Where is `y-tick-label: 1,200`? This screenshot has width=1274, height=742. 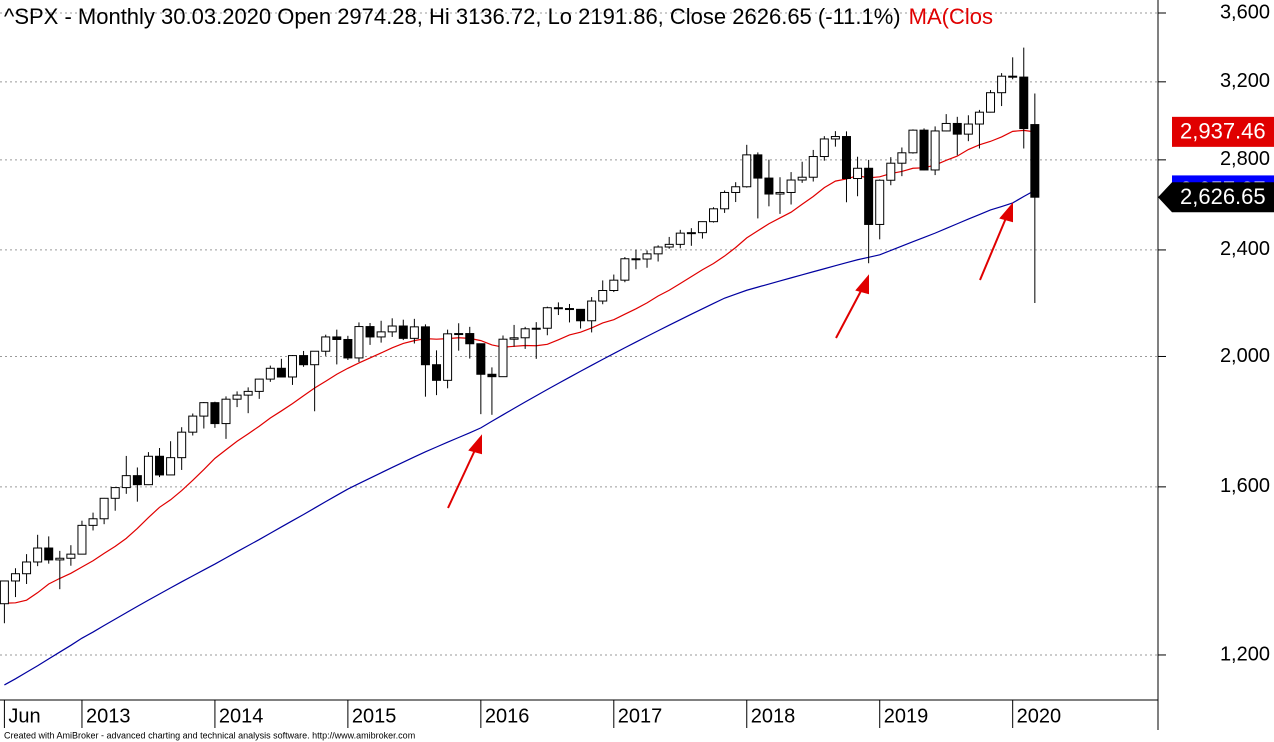 y-tick-label: 1,200 is located at coordinates (1245, 654).